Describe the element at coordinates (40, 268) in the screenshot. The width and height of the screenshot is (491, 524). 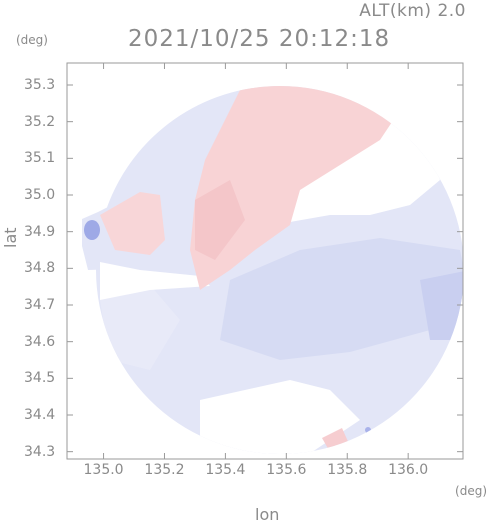
I see `lat-tick-label: 34.8` at that location.